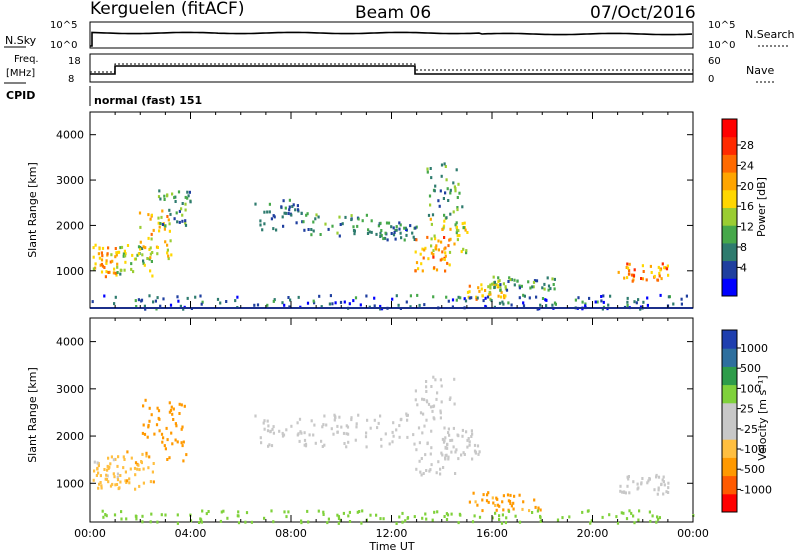  I want to click on colorbar-tick-label: -1000, so click(756, 489).